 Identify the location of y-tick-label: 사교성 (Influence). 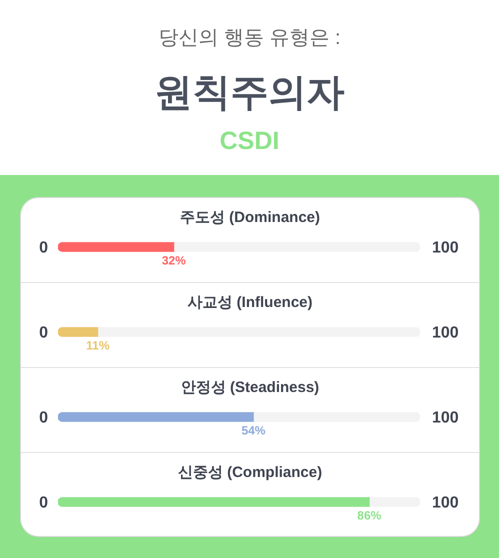
(250, 303).